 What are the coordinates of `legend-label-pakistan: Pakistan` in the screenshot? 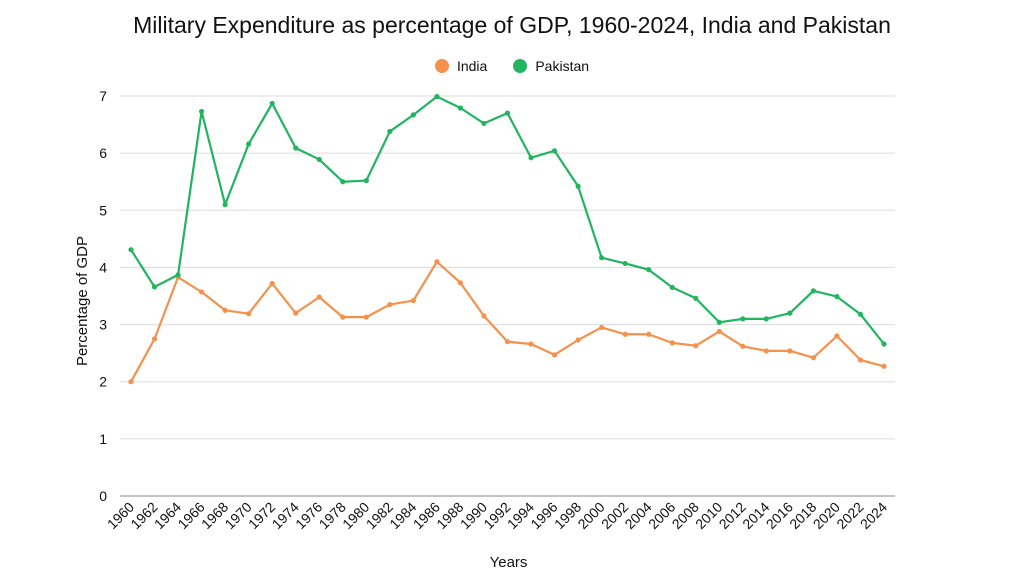 It's located at (562, 66).